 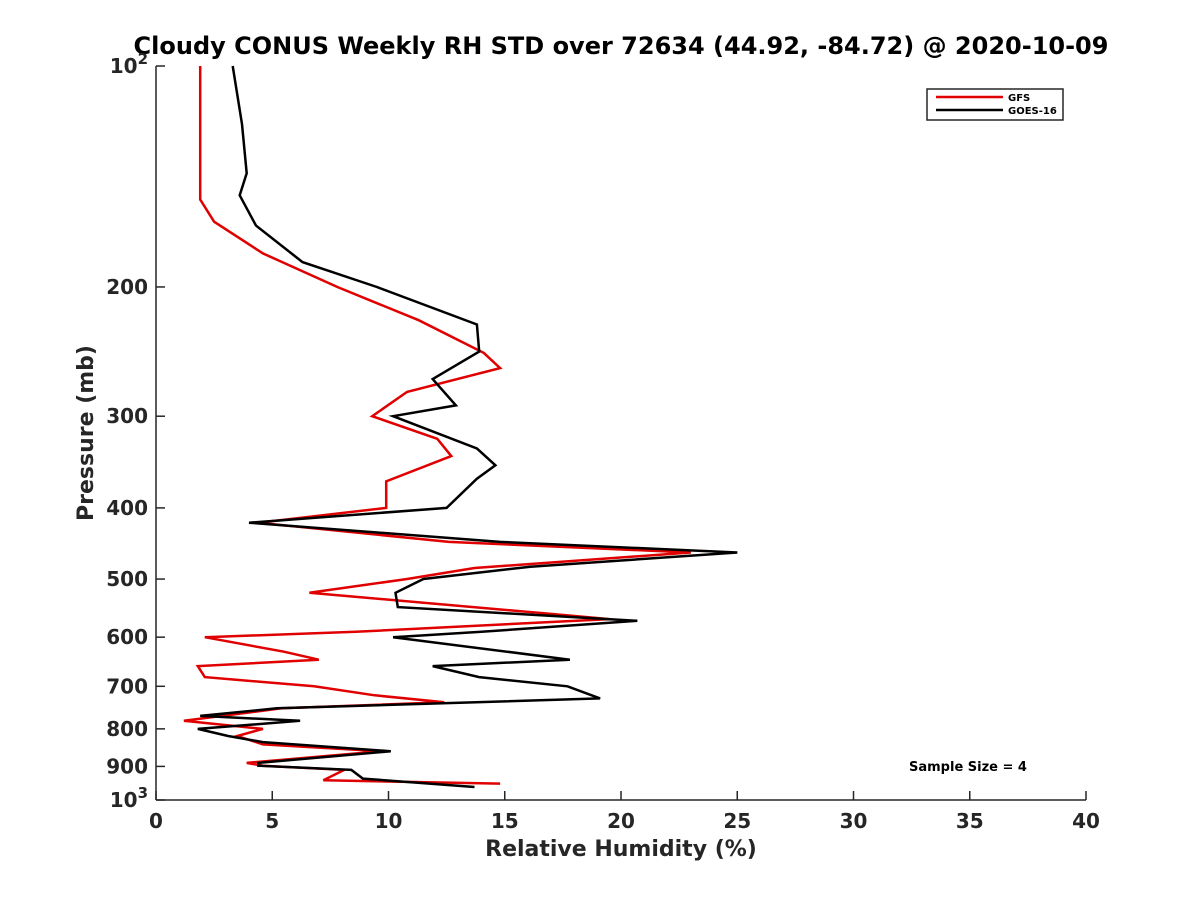 I want to click on x-tick-label: 0, so click(x=156, y=821).